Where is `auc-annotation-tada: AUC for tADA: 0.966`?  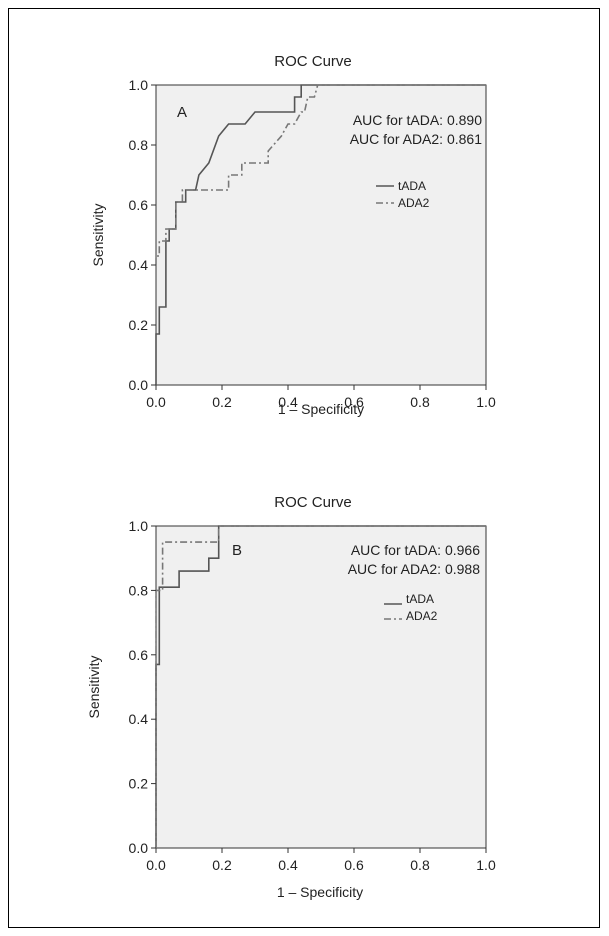
auc-annotation-tada: AUC for tADA: 0.966 is located at coordinates (415, 550).